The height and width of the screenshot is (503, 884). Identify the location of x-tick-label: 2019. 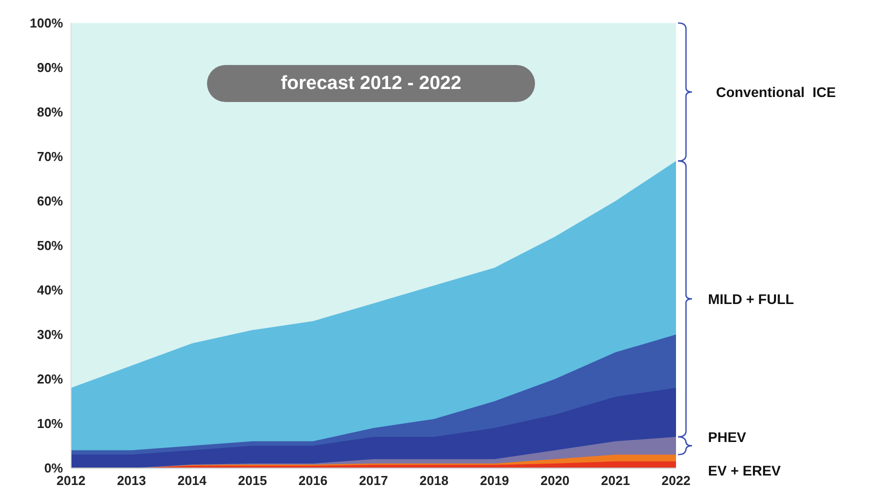
(494, 480).